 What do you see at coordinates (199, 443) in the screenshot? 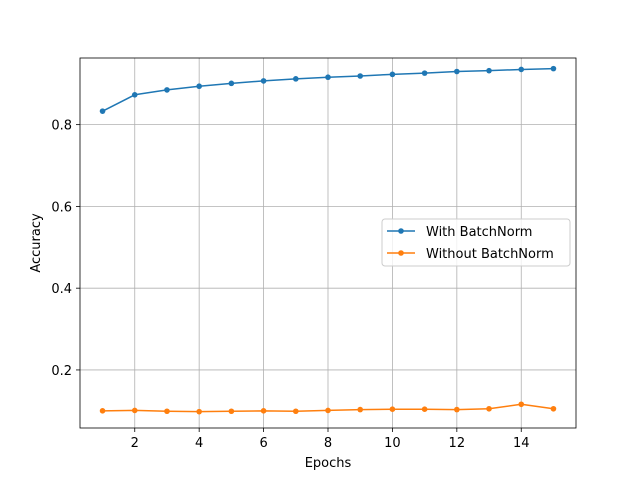
I see `x-tick-label: 4` at bounding box center [199, 443].